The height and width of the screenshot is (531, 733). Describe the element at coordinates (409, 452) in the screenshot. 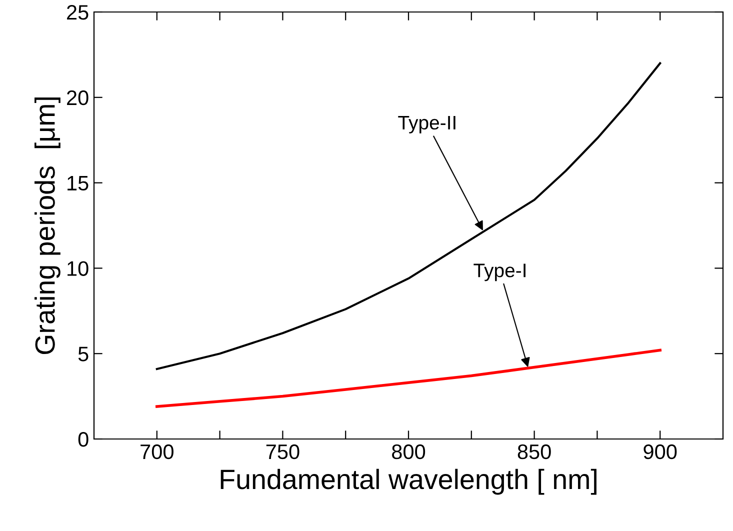

I see `x-tick-label: 800` at that location.